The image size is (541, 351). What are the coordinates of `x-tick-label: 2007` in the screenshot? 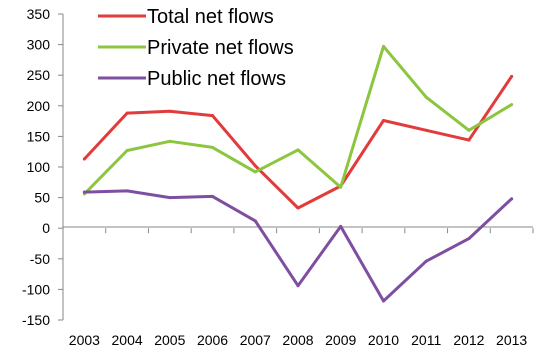 It's located at (255, 340).